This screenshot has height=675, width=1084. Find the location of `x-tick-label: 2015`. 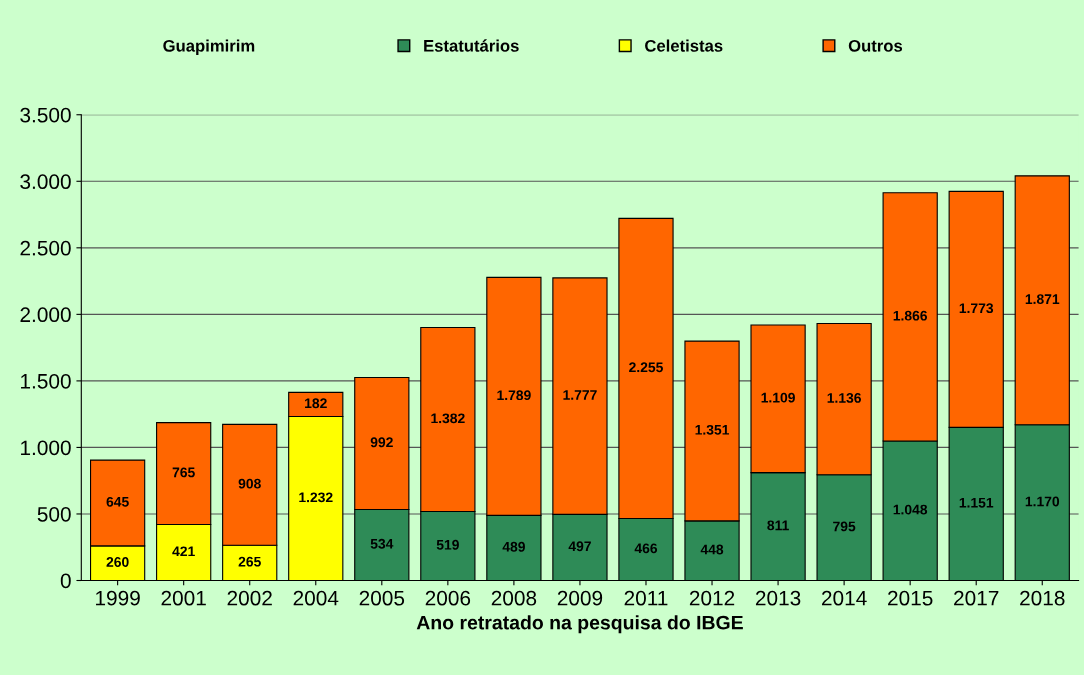

x-tick-label: 2015 is located at coordinates (910, 598).